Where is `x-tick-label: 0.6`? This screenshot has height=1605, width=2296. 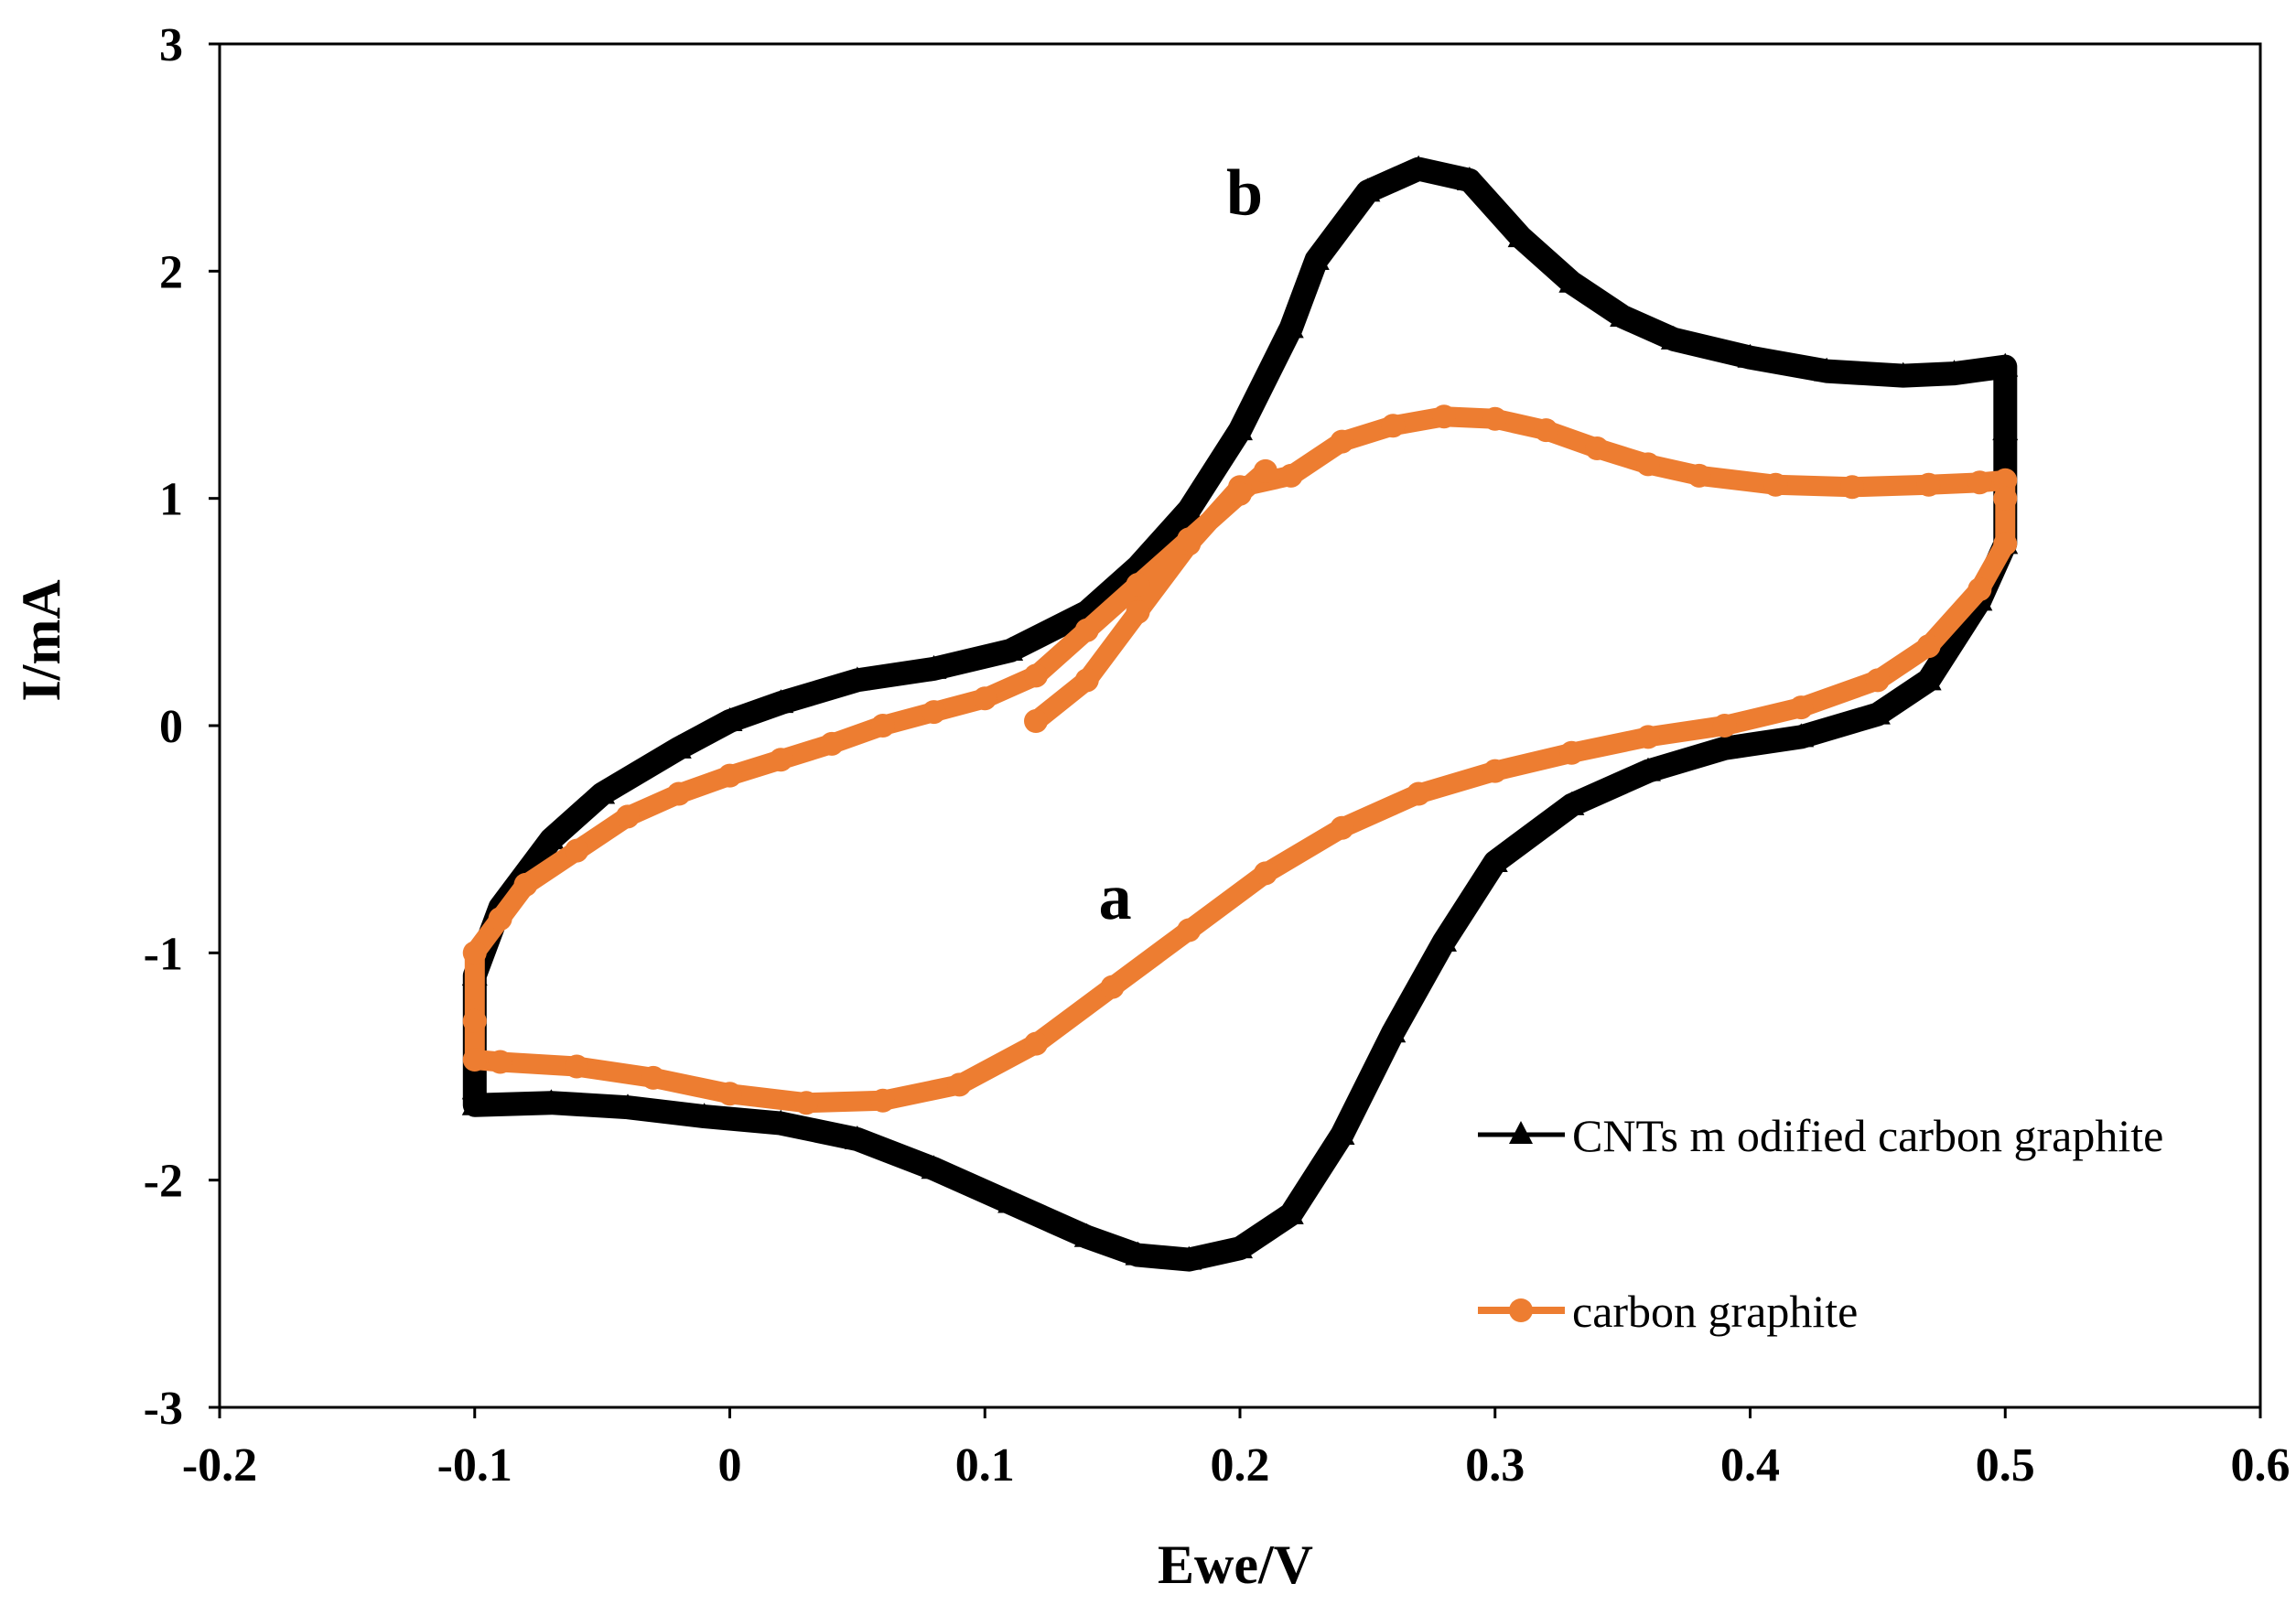 x-tick-label: 0.6 is located at coordinates (2261, 1466).